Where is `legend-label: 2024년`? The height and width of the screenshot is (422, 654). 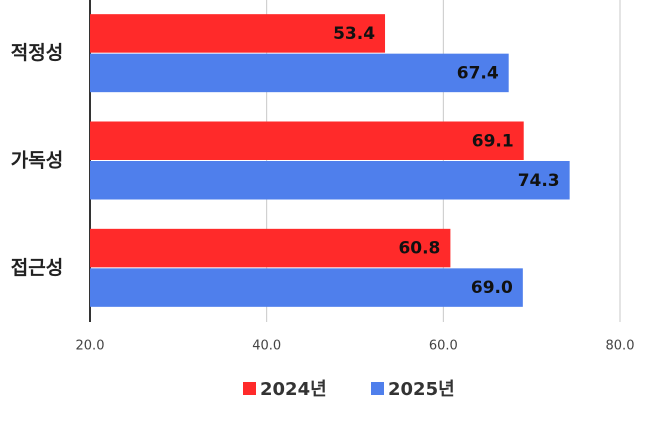
legend-label: 2024년 is located at coordinates (293, 389).